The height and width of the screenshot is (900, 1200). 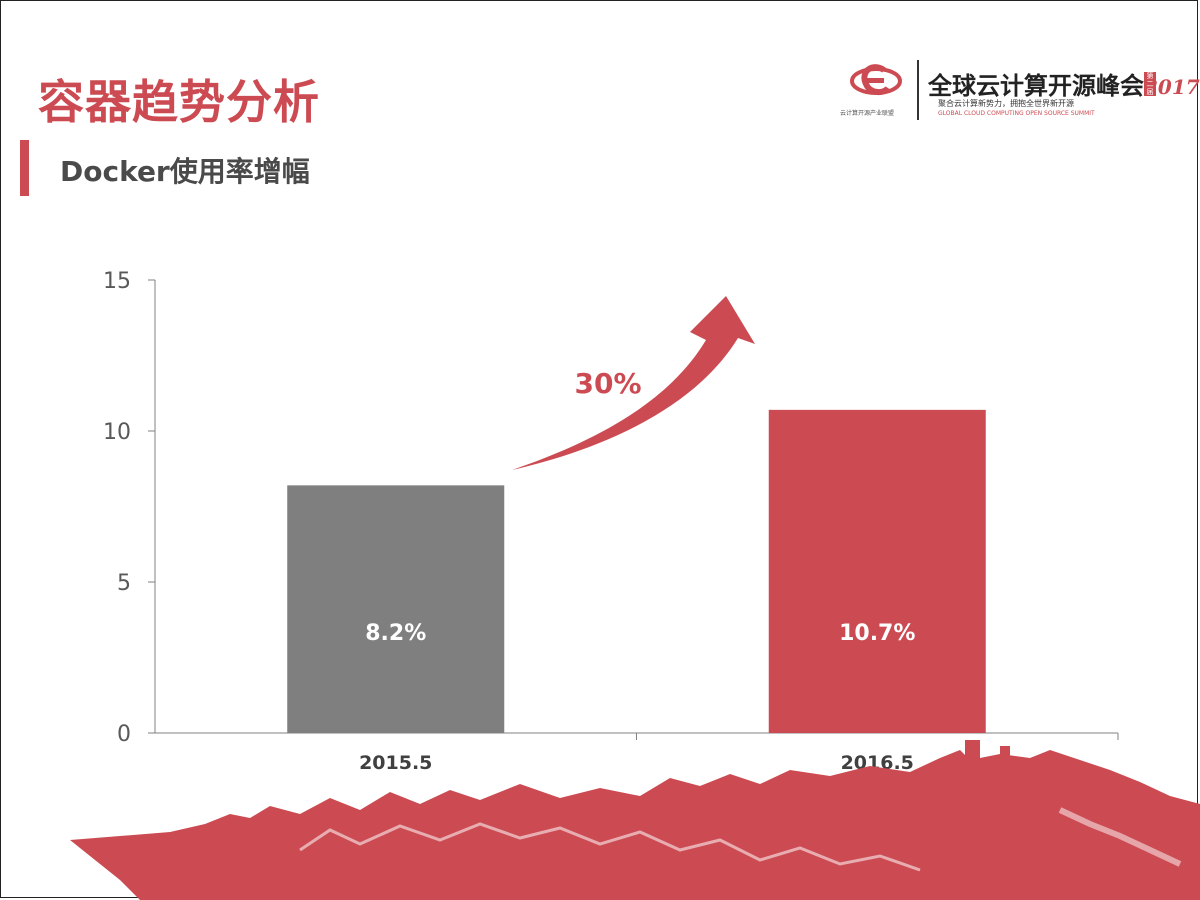 I want to click on logo-name: 全球云计算开源峰会2017, so click(x=1064, y=85).